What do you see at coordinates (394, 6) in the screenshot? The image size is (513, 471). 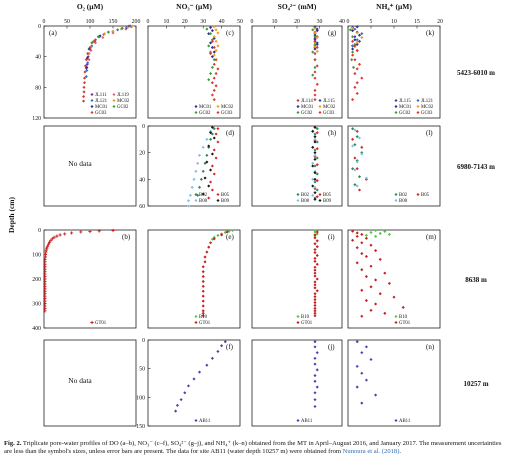 I see `column-header: NH₄⁺ (μM)` at bounding box center [394, 6].